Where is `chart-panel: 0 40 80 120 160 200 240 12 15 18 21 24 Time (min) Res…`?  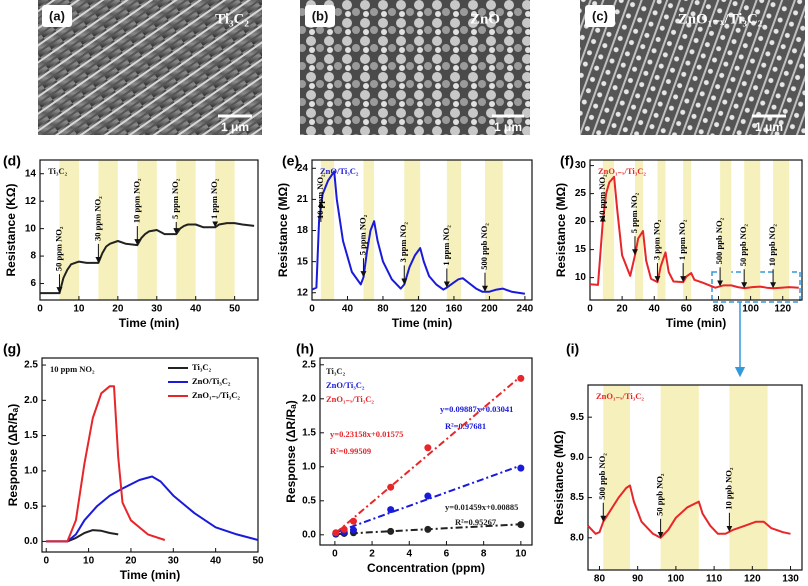
chart-panel: 0 40 80 120 160 200 240 12 15 18 21 24 Time (min) Res… is located at coordinates (405, 241).